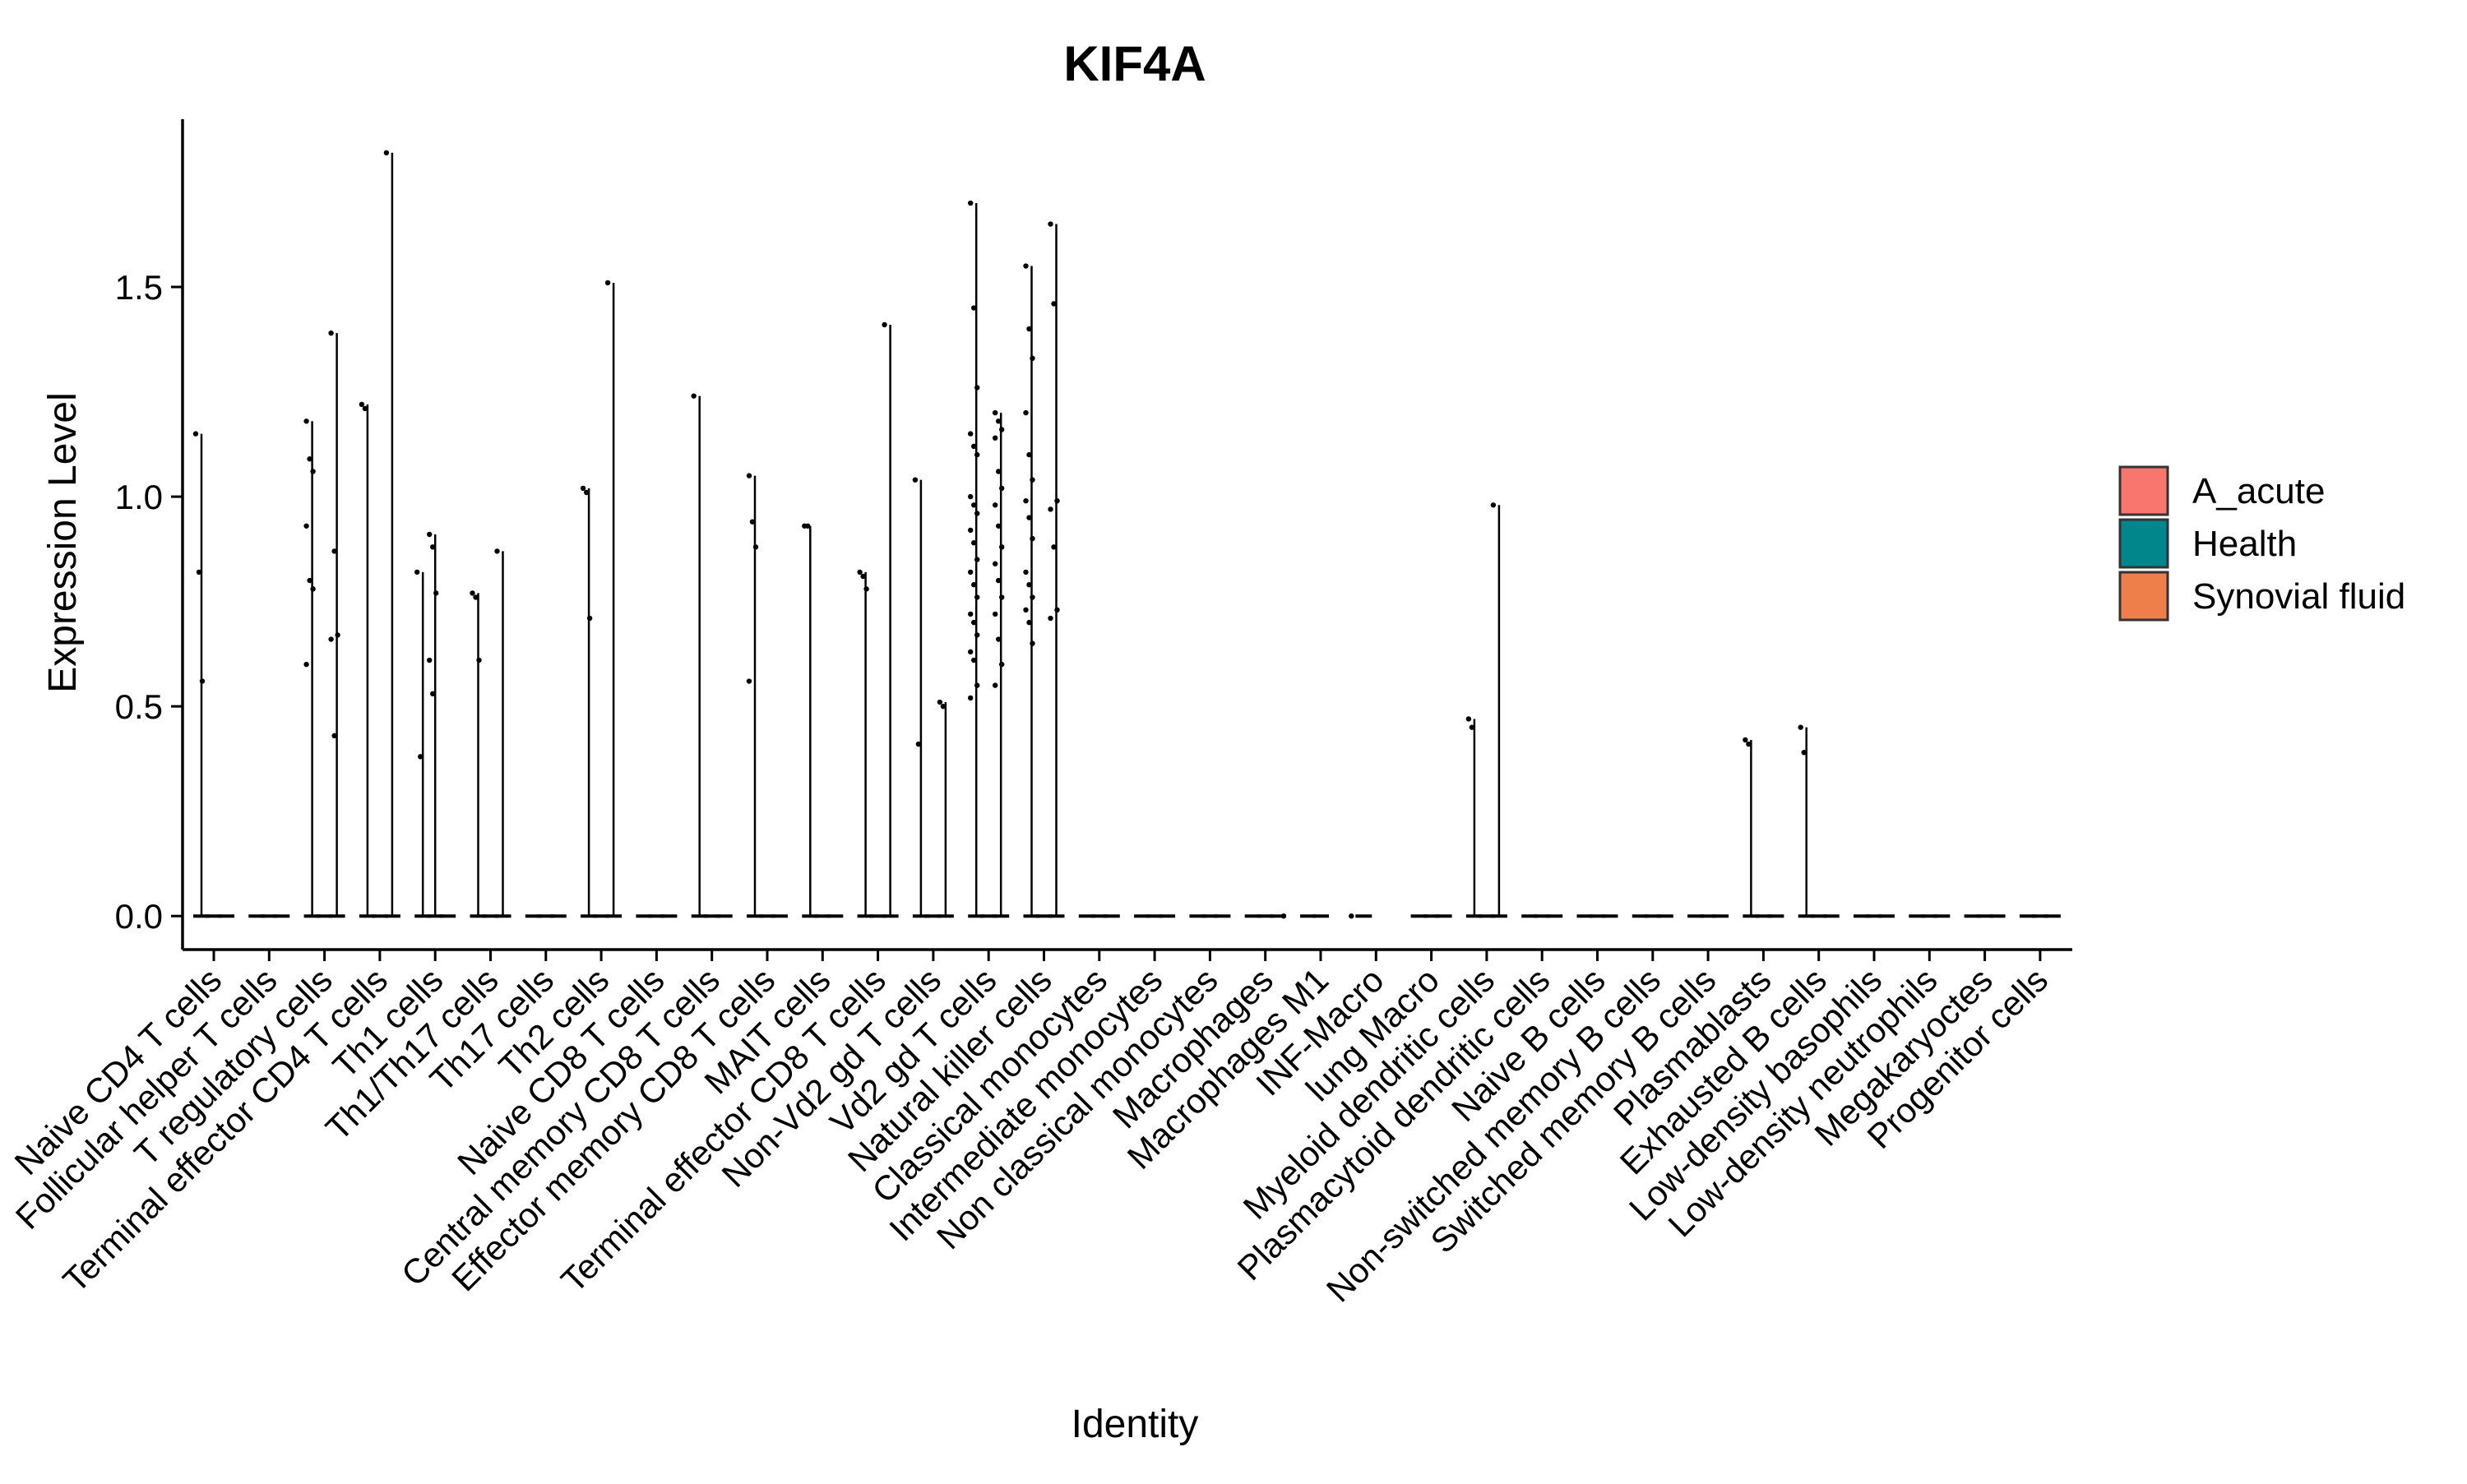 The width and height of the screenshot is (2467, 1484). Describe the element at coordinates (2258, 491) in the screenshot. I see `legend-label: A_acute` at that location.